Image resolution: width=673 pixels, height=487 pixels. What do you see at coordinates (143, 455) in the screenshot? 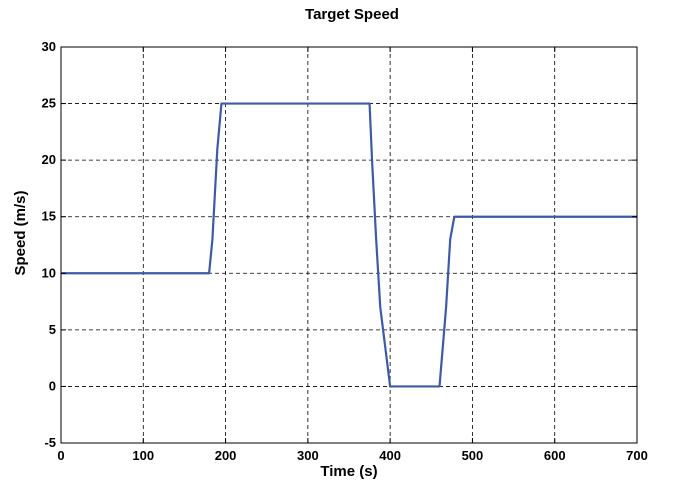
I see `x-tick-label: 100` at bounding box center [143, 455].